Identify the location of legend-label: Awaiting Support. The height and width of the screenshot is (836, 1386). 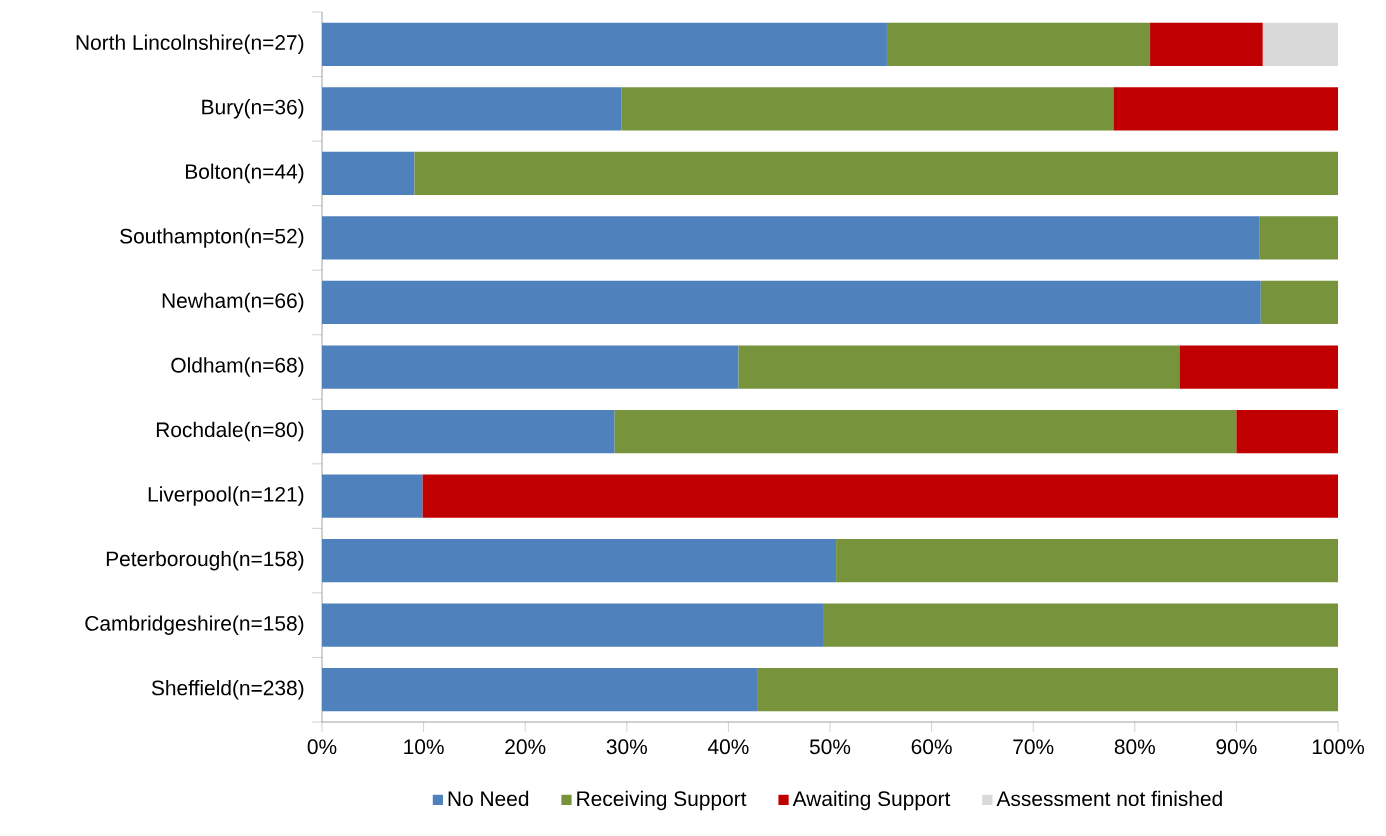
(871, 800).